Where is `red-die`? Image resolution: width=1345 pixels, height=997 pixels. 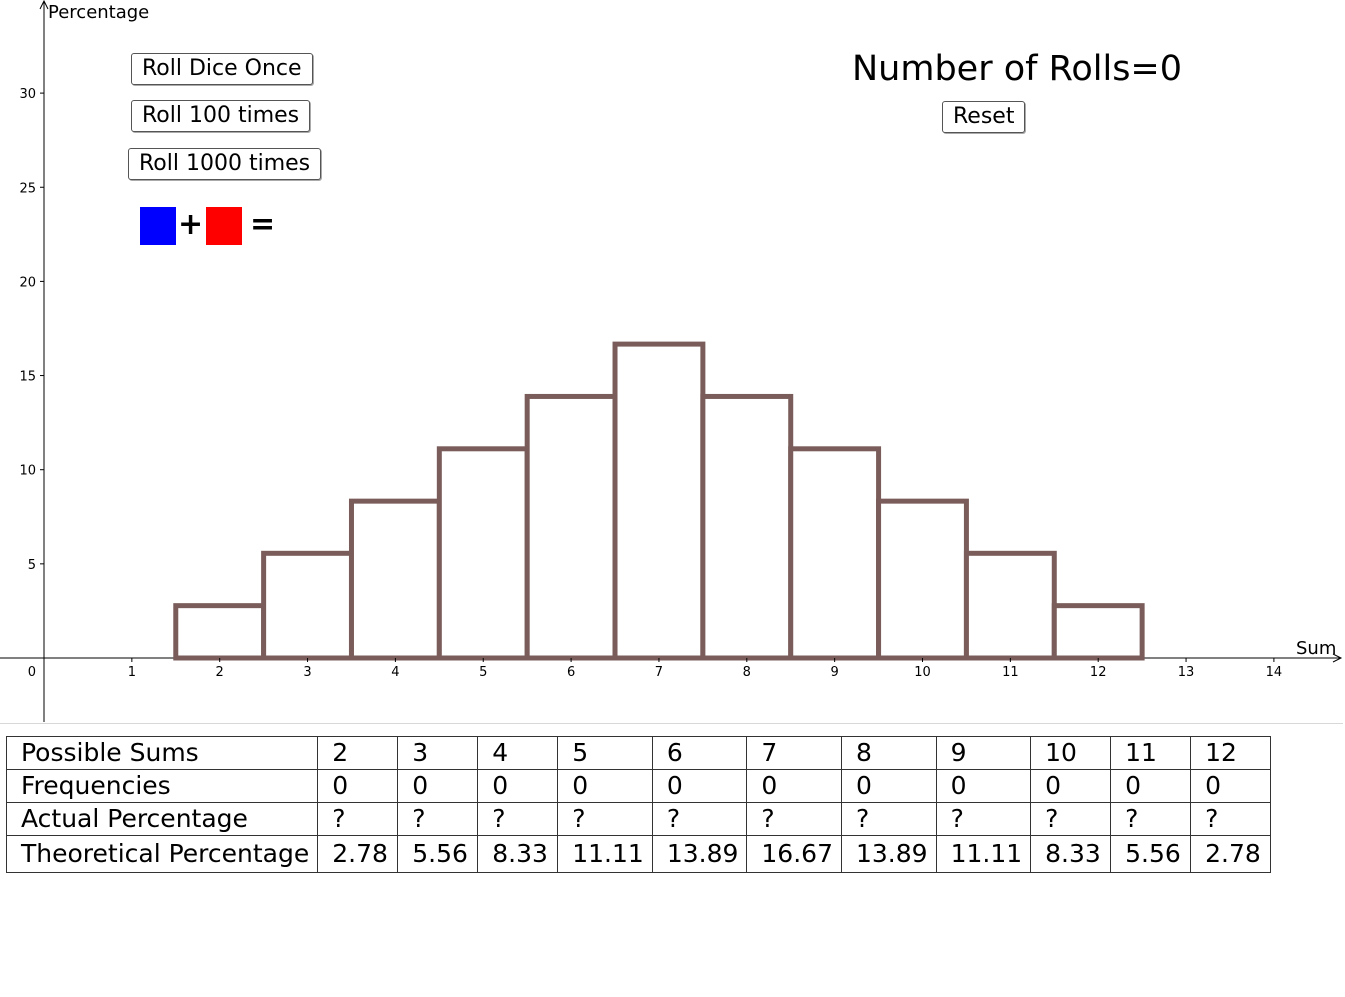 red-die is located at coordinates (224, 226).